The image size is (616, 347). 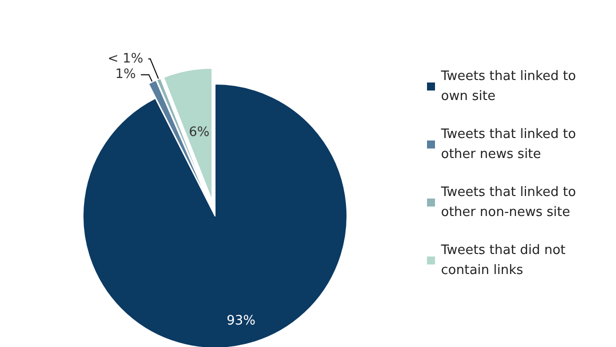 What do you see at coordinates (510, 86) in the screenshot?
I see `legend-label: Tweets that linked to own site` at bounding box center [510, 86].